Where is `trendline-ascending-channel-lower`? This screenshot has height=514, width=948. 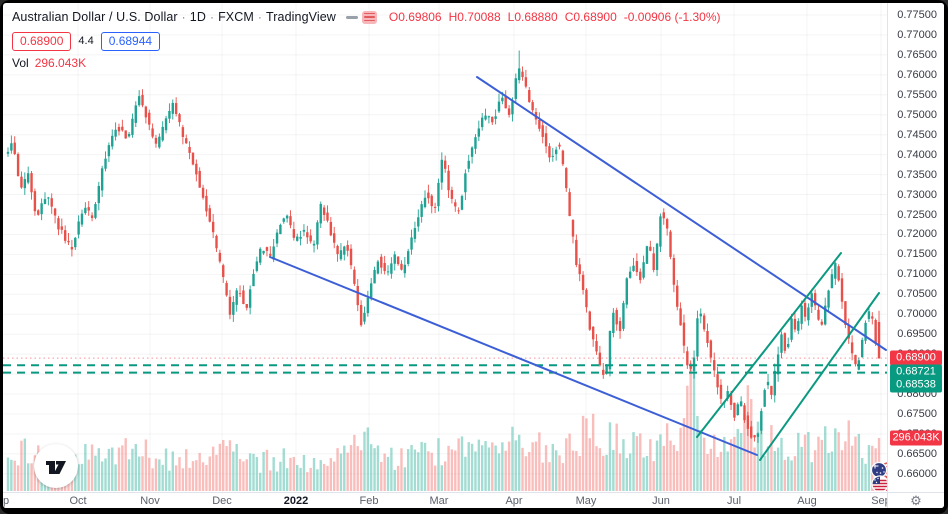
trendline-ascending-channel-lower is located at coordinates (819, 376).